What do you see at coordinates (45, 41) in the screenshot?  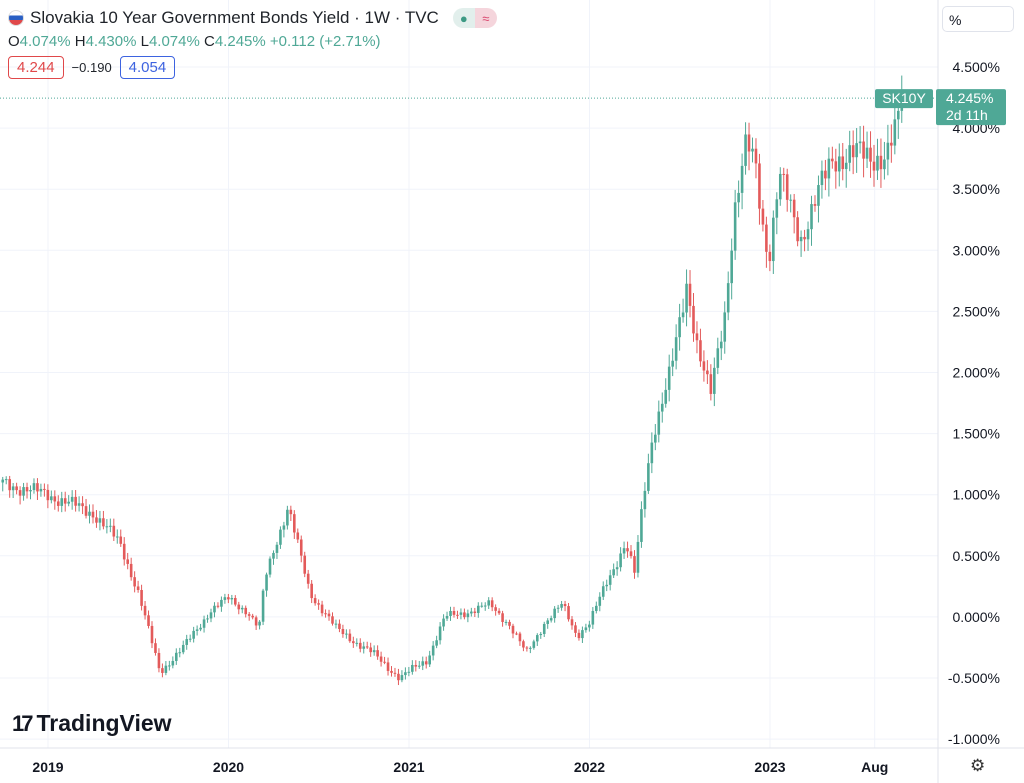 I see `open-value: 4.074%` at bounding box center [45, 41].